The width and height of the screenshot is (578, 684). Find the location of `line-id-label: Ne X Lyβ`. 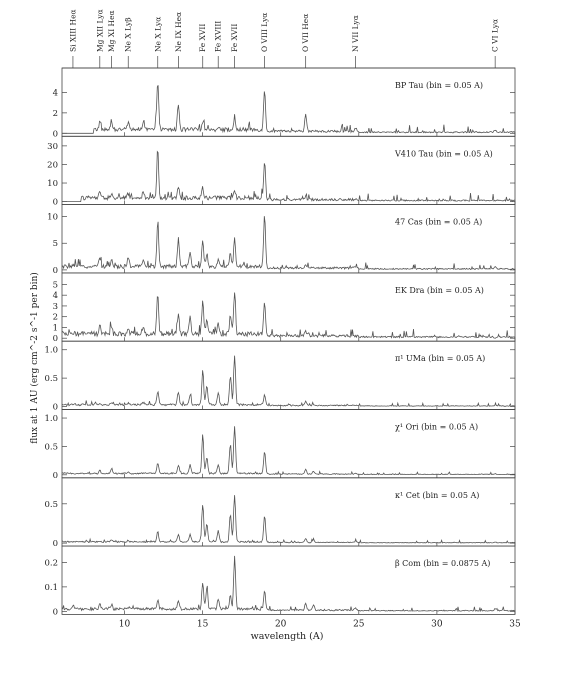

line-id-label: Ne X Lyβ is located at coordinates (128, 34).